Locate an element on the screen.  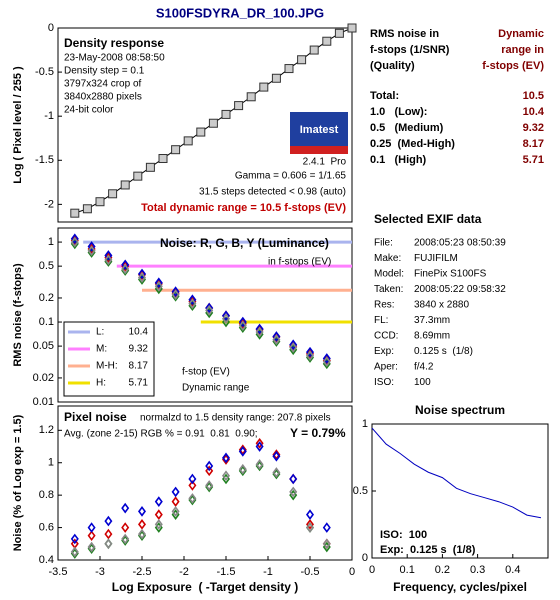
chart-text: 3840x2880 pixels is located at coordinates (103, 97).